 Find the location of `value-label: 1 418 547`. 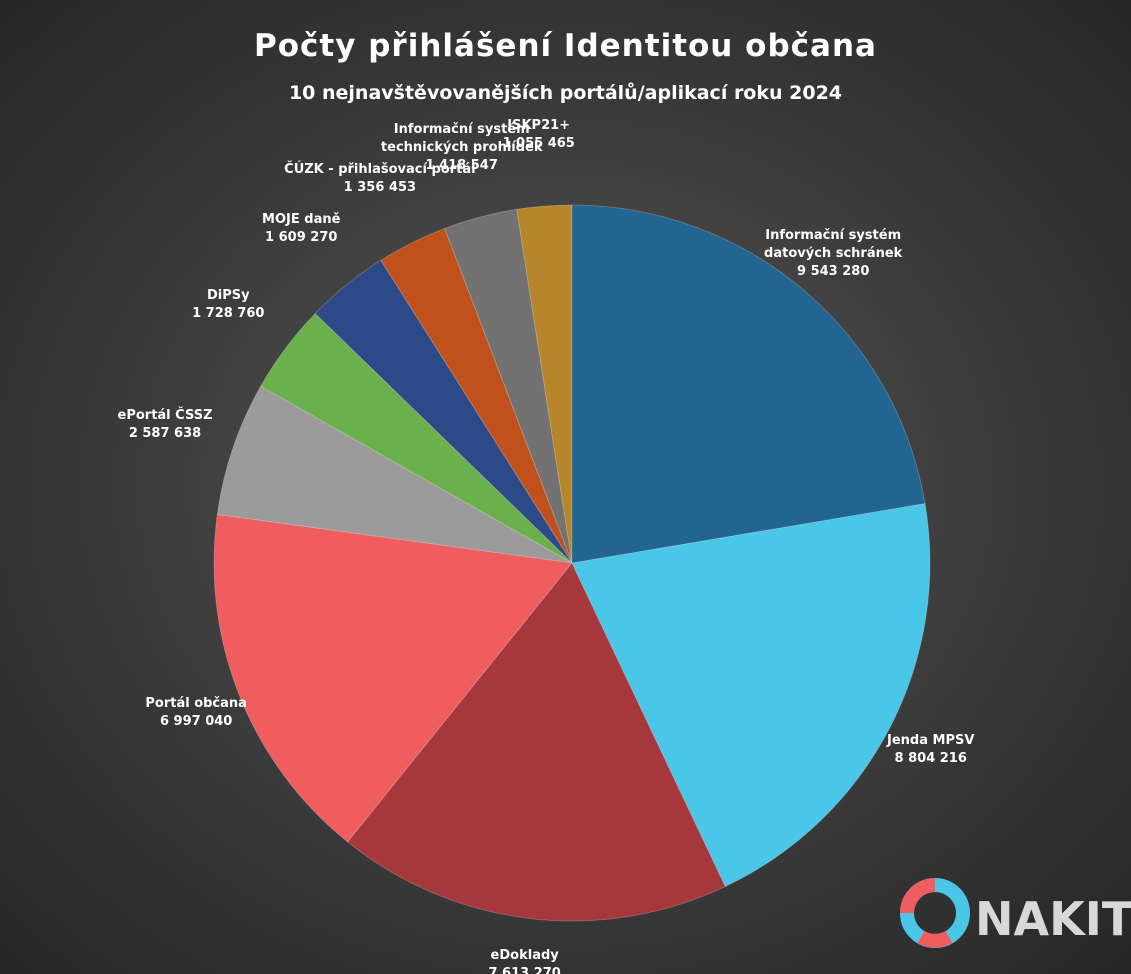

value-label: 1 418 547 is located at coordinates (461, 165).